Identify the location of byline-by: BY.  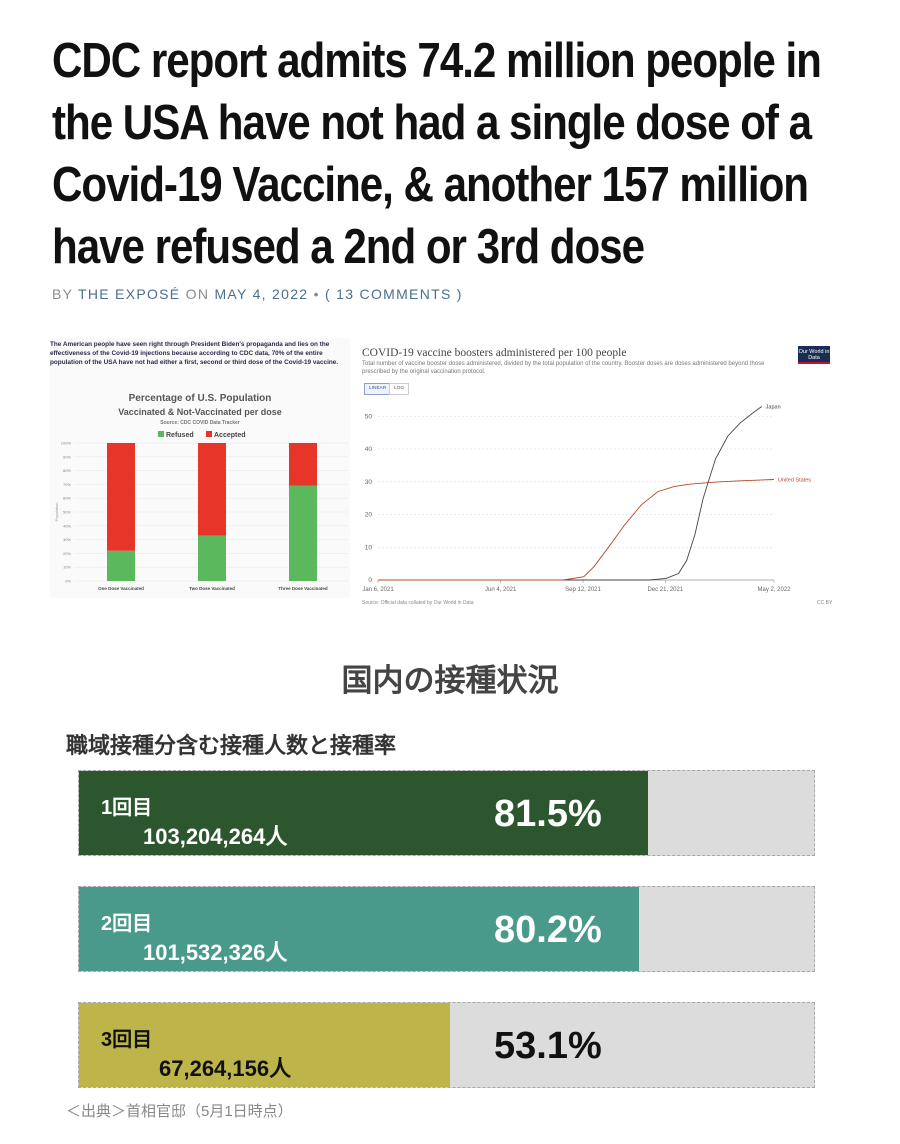
(63, 294).